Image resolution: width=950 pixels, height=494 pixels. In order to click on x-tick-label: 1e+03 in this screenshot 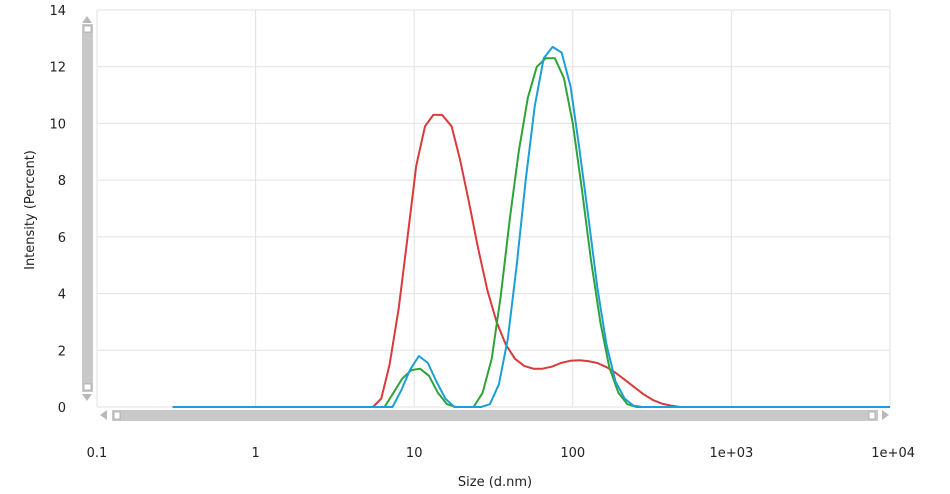, I will do `click(732, 453)`.